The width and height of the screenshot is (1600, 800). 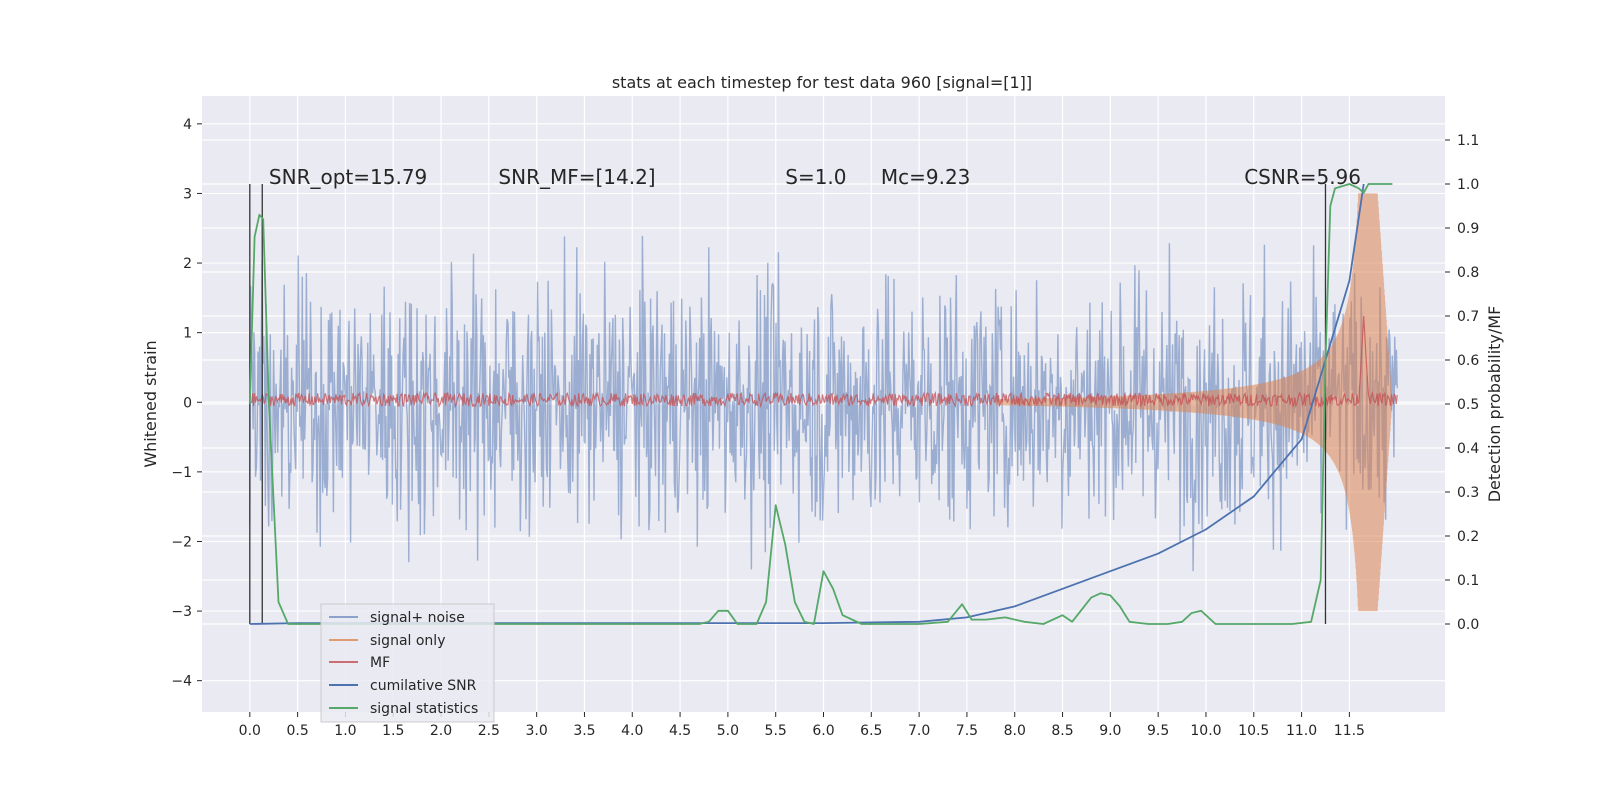 I want to click on x-tick-label: 1.5, so click(x=393, y=731).